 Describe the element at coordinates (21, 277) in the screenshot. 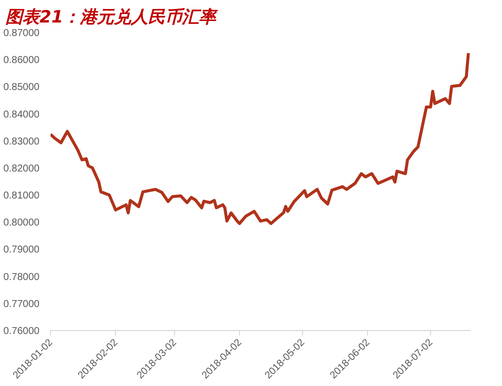

I see `y-tick-label: 0.78000` at that location.